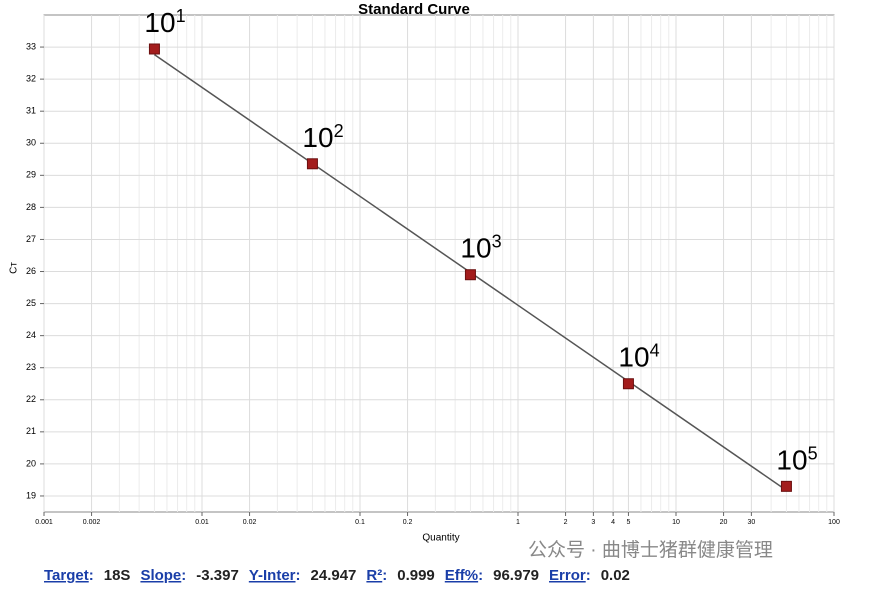 This screenshot has height=591, width=880. Describe the element at coordinates (440, 538) in the screenshot. I see `x-axis-label: Quantity` at that location.